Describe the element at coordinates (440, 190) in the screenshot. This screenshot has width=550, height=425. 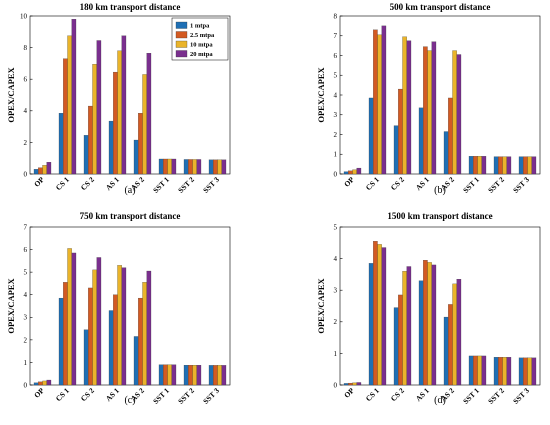
I see `panel-label: (b)` at that location.